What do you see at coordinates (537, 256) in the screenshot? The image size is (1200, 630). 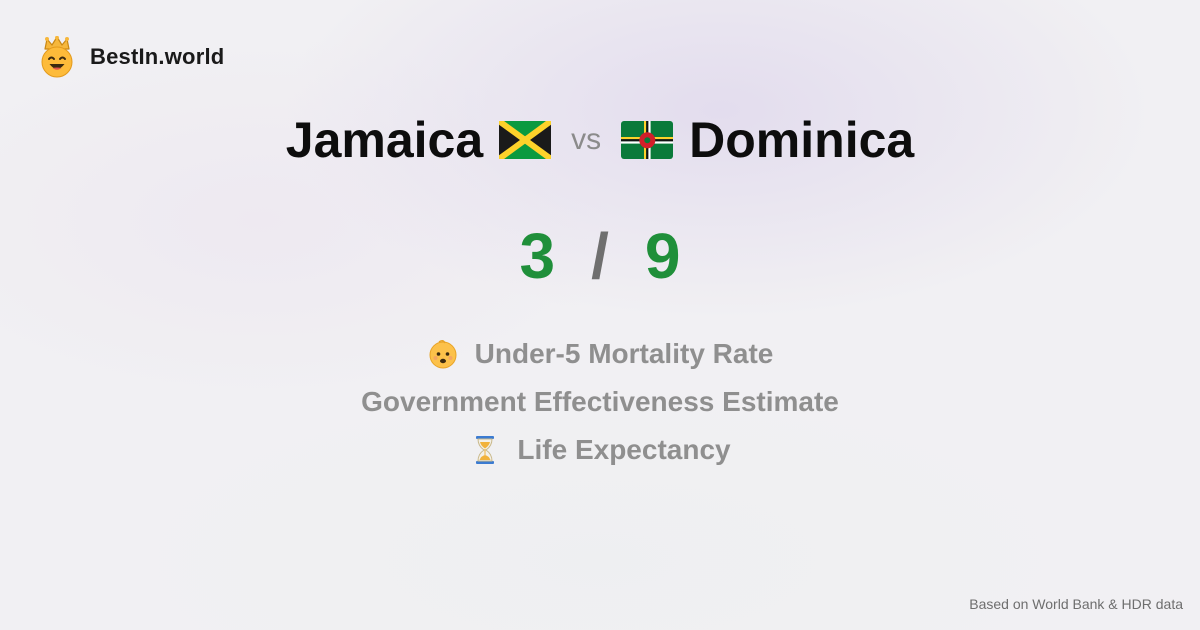 I see `left-score: 3` at bounding box center [537, 256].